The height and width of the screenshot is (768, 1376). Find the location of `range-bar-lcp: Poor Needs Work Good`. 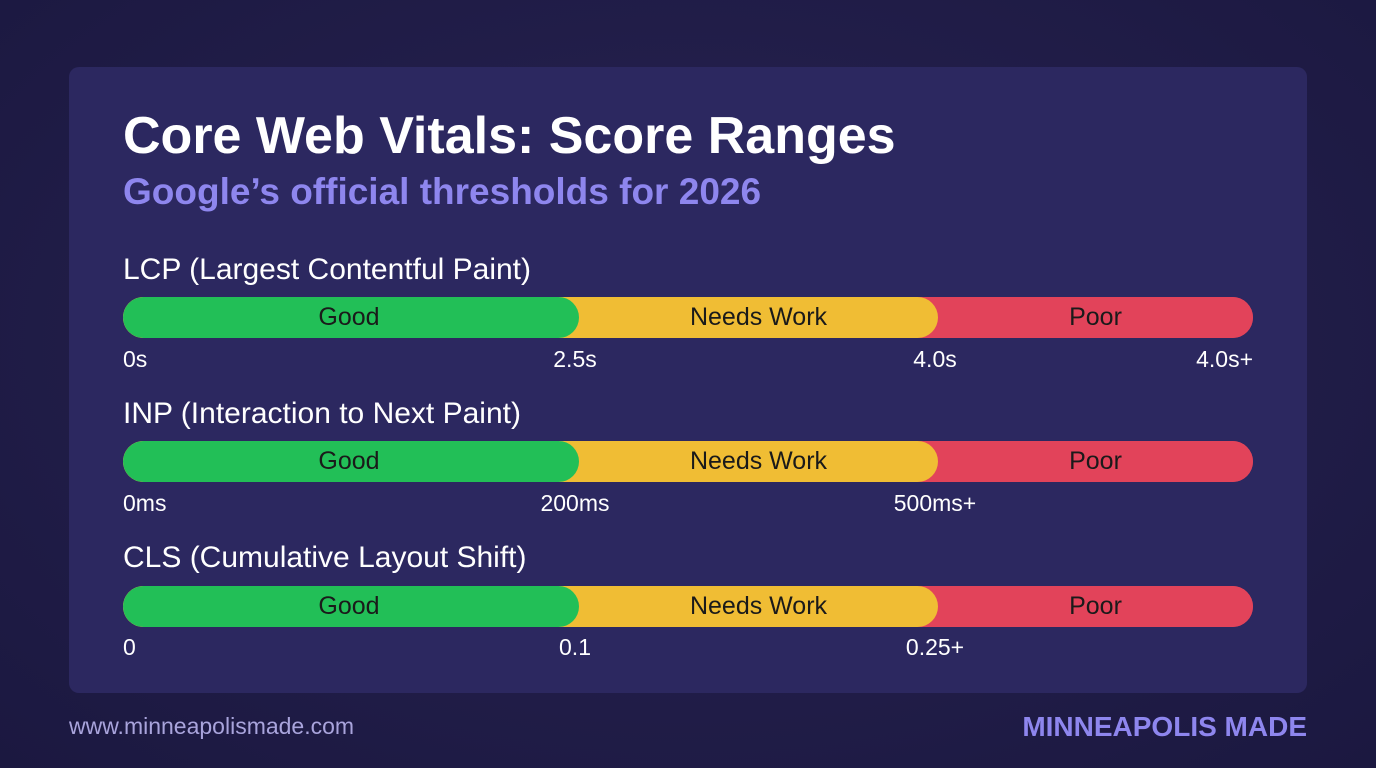

range-bar-lcp: Poor Needs Work Good is located at coordinates (688, 317).